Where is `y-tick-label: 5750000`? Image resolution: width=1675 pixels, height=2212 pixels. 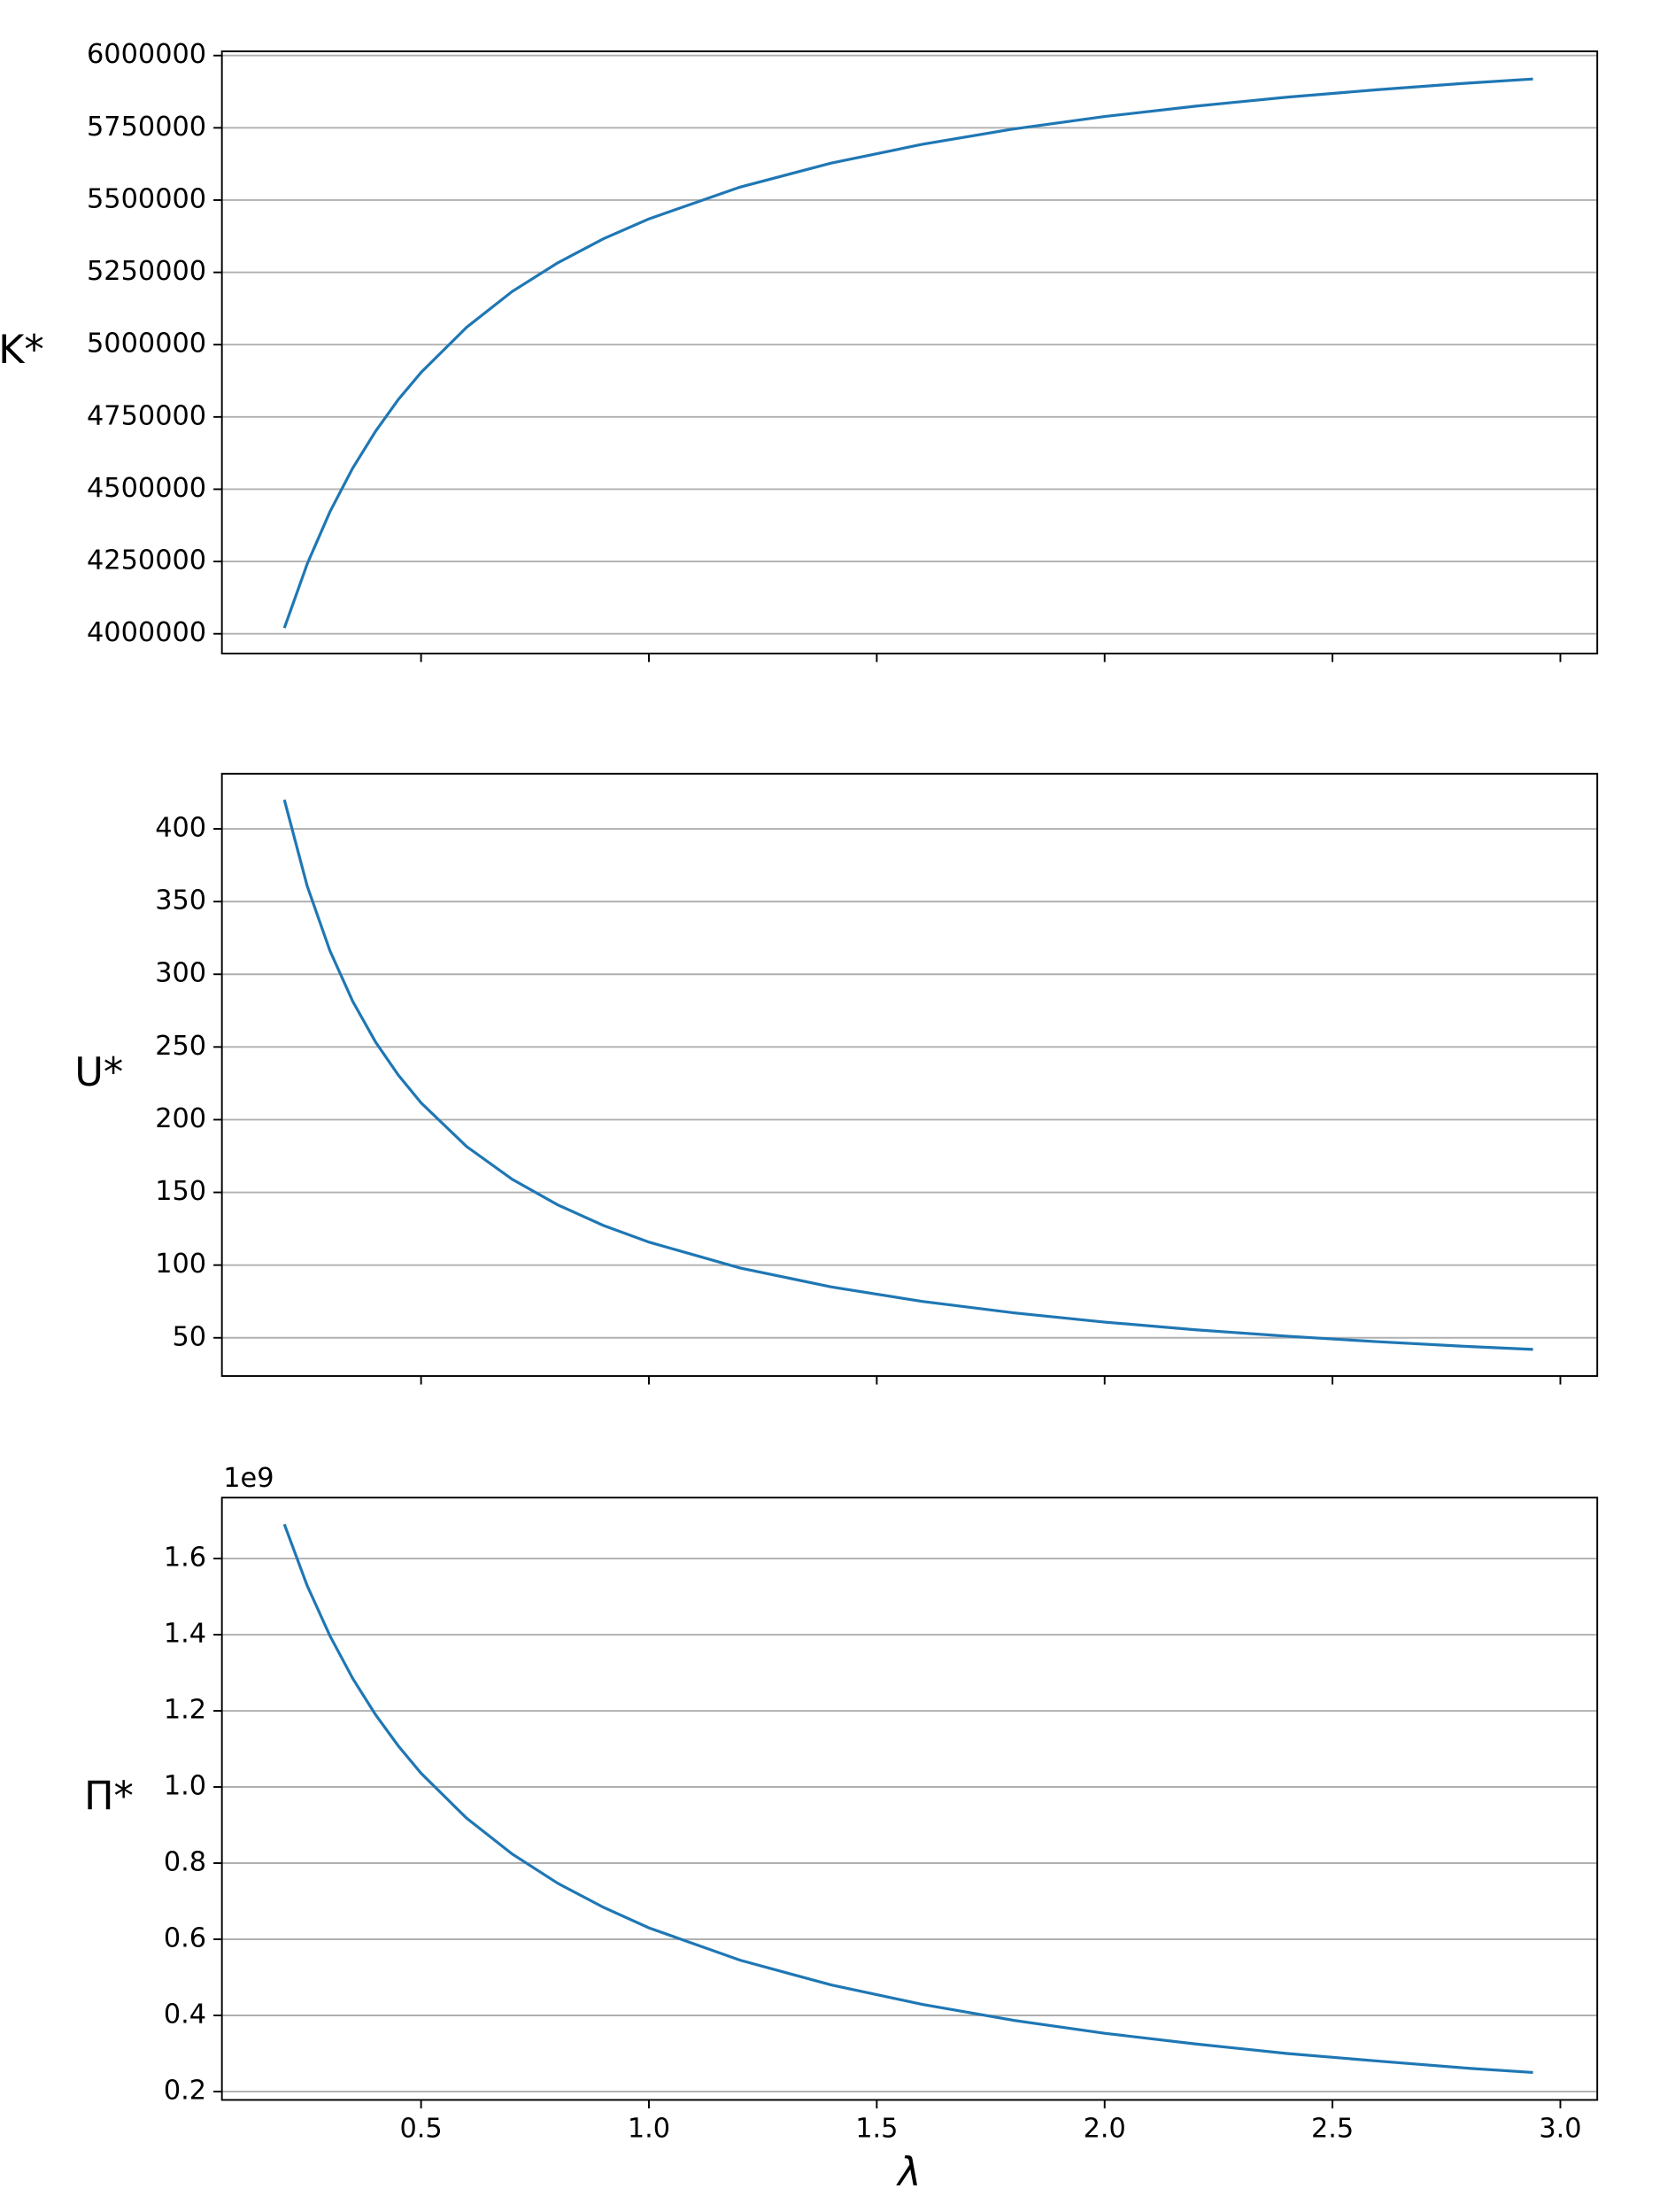 y-tick-label: 5750000 is located at coordinates (146, 127).